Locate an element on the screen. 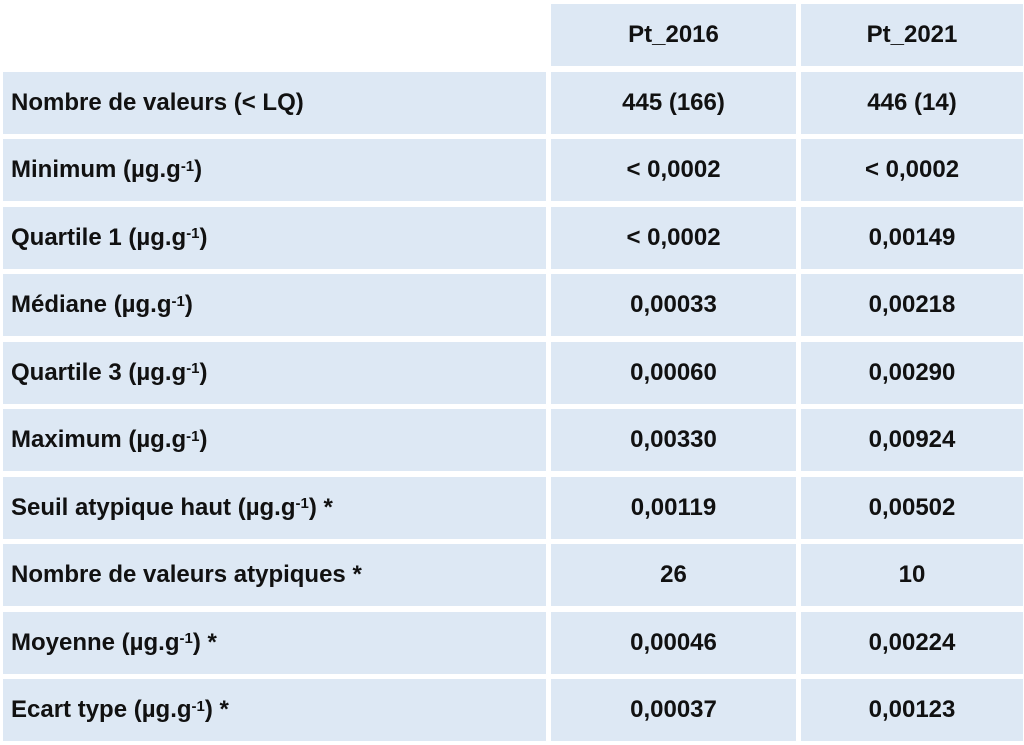 The image size is (1024, 745). row-label-cell: Médiane (µg.g -1) is located at coordinates (274, 305).